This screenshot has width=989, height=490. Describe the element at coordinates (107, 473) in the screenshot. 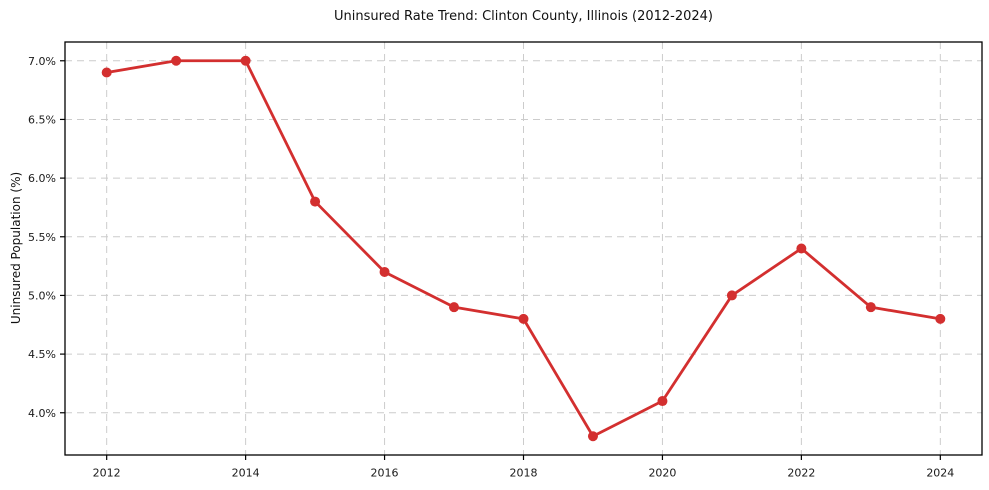

I see `x-tick-label: 2012` at that location.